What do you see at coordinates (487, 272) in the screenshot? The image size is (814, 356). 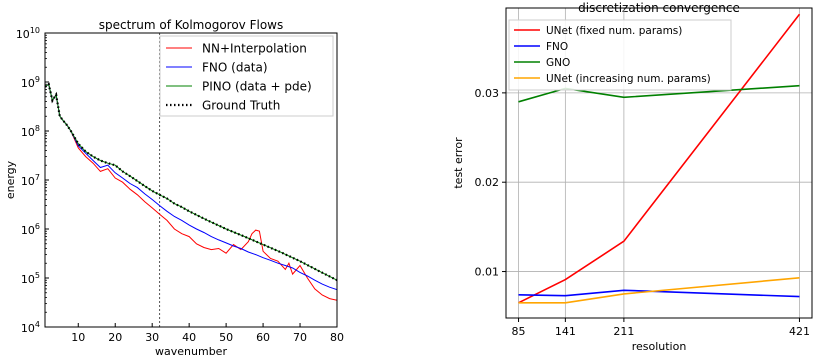 I see `chart2-ytick-label: 0.01` at bounding box center [487, 272].